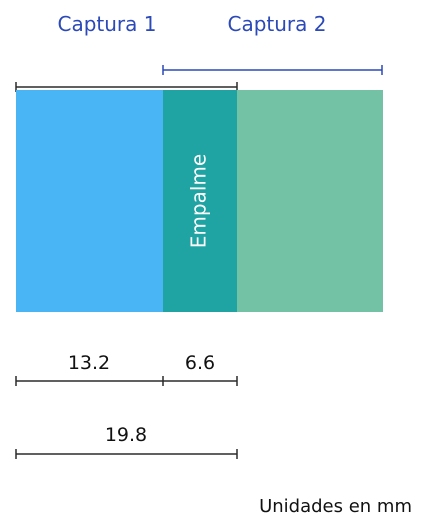  I want to click on capture-1-total-value: 19.8, so click(126, 435).